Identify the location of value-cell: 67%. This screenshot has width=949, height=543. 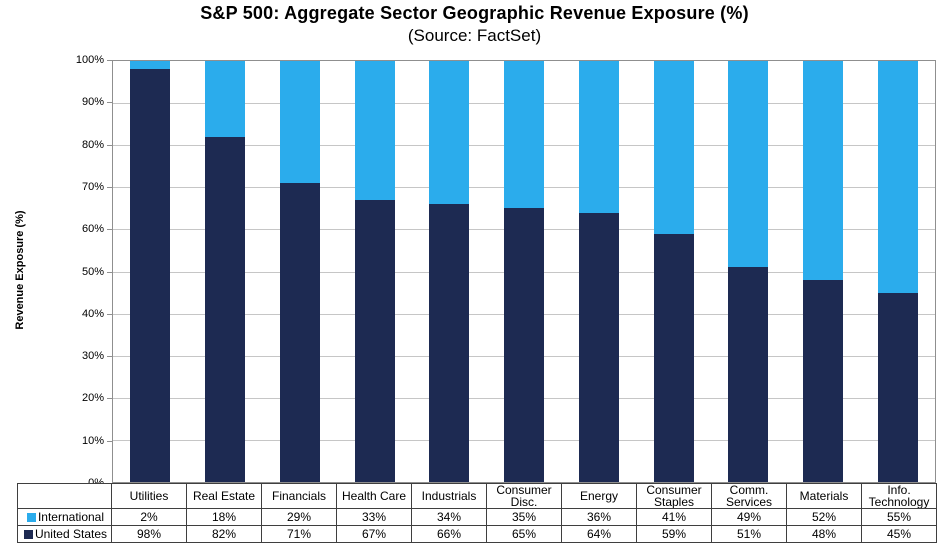
(374, 534).